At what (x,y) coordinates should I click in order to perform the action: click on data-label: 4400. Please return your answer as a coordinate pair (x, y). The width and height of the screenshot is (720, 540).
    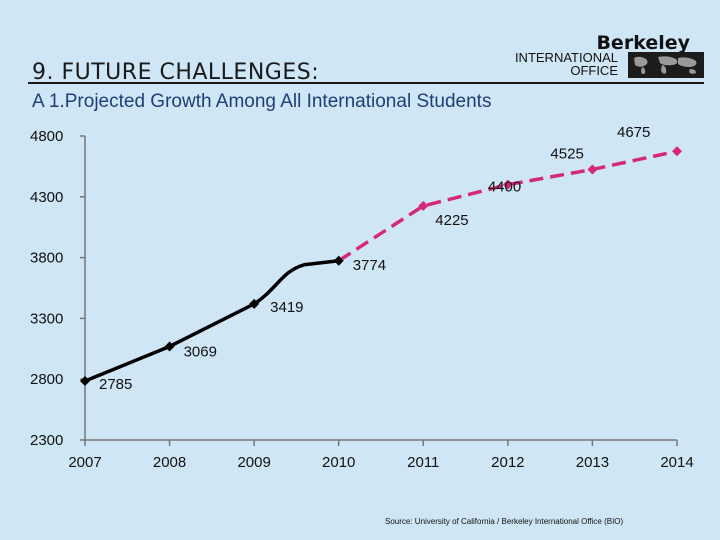
    Looking at the image, I should click on (504, 187).